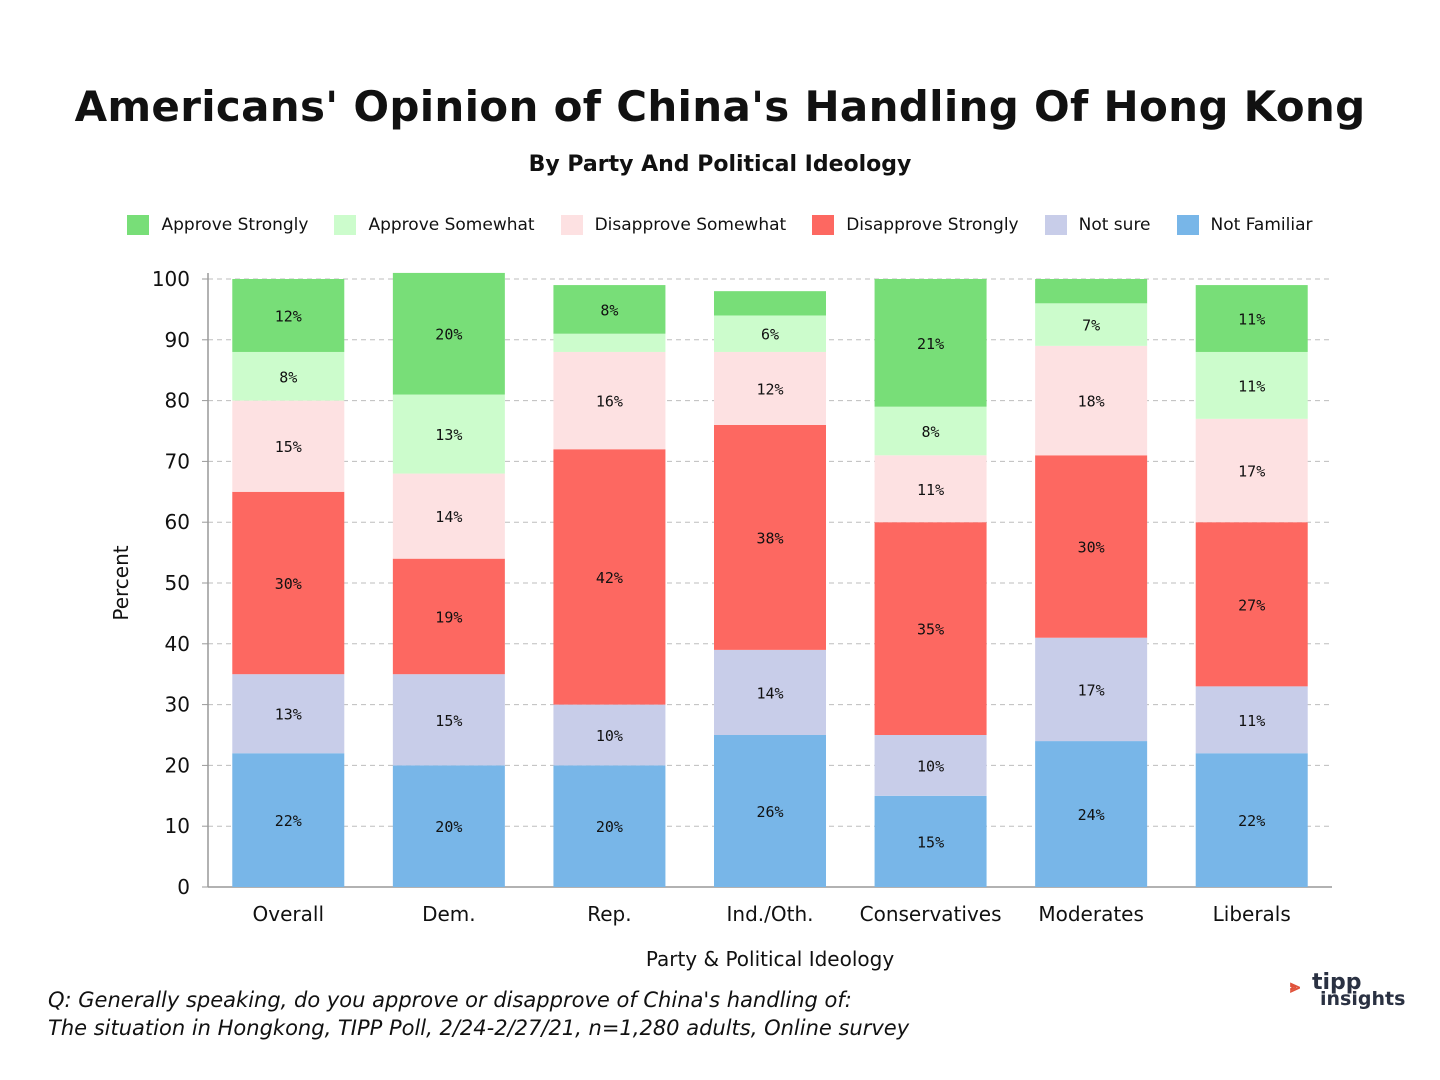 The height and width of the screenshot is (1080, 1440). Describe the element at coordinates (1261, 225) in the screenshot. I see `legend-label: Not Familiar` at that location.